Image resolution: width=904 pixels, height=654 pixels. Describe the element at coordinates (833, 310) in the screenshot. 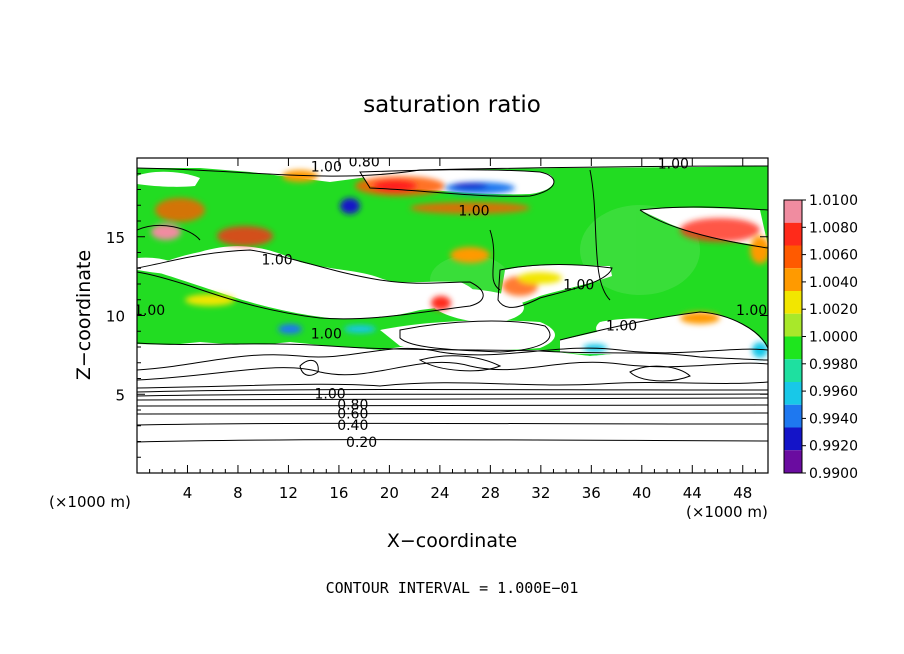

I see `colorbar-label: 1.0020` at that location.